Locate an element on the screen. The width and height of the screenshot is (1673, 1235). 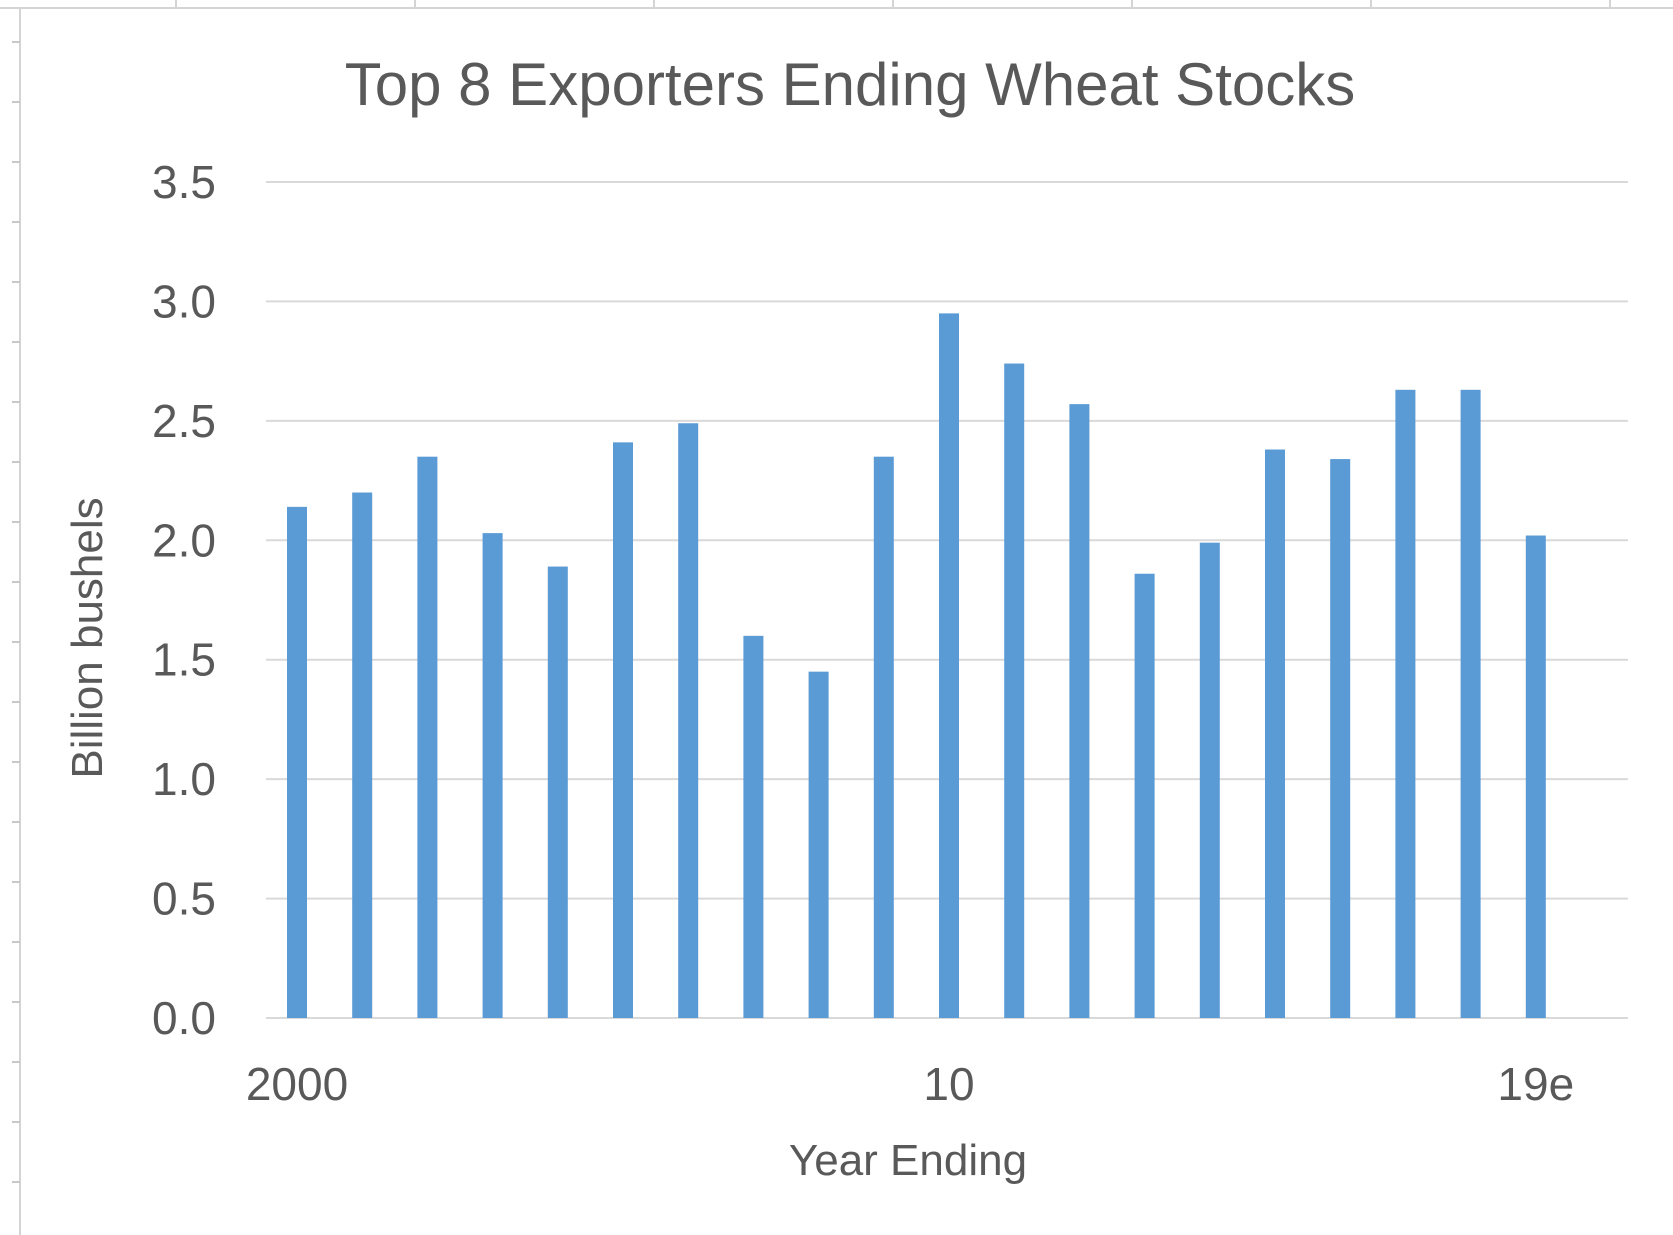
x-axis-tick-labels: 2000 10 19e is located at coordinates (910, 1084).